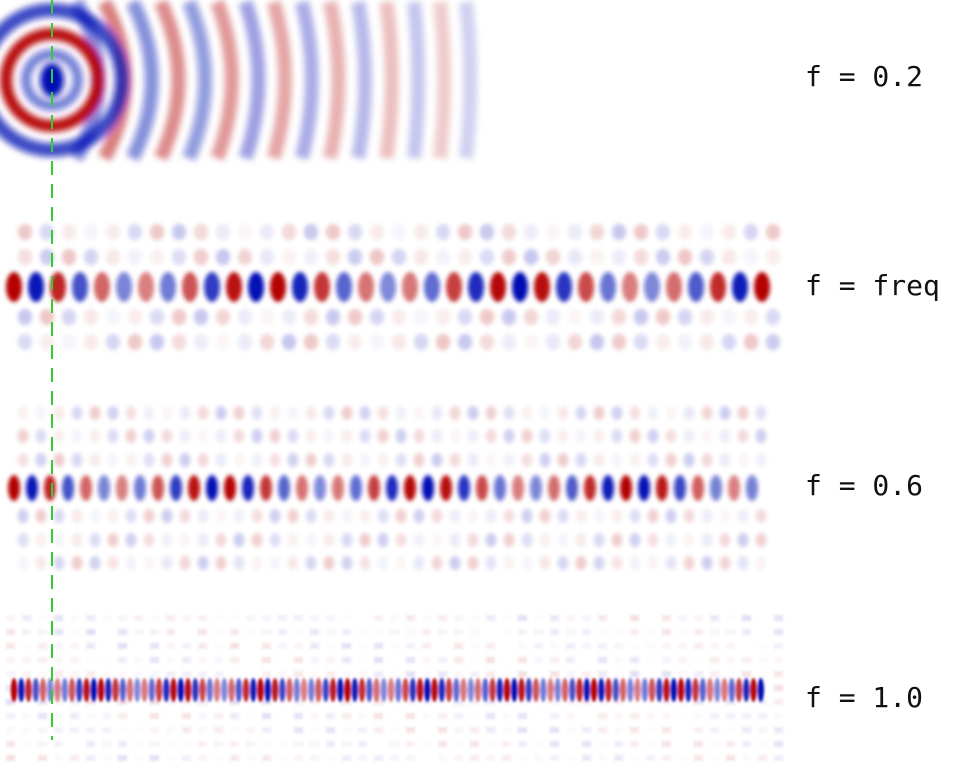 The height and width of the screenshot is (772, 963). Describe the element at coordinates (393, 287) in the screenshot. I see `field-panel-f-freq` at that location.